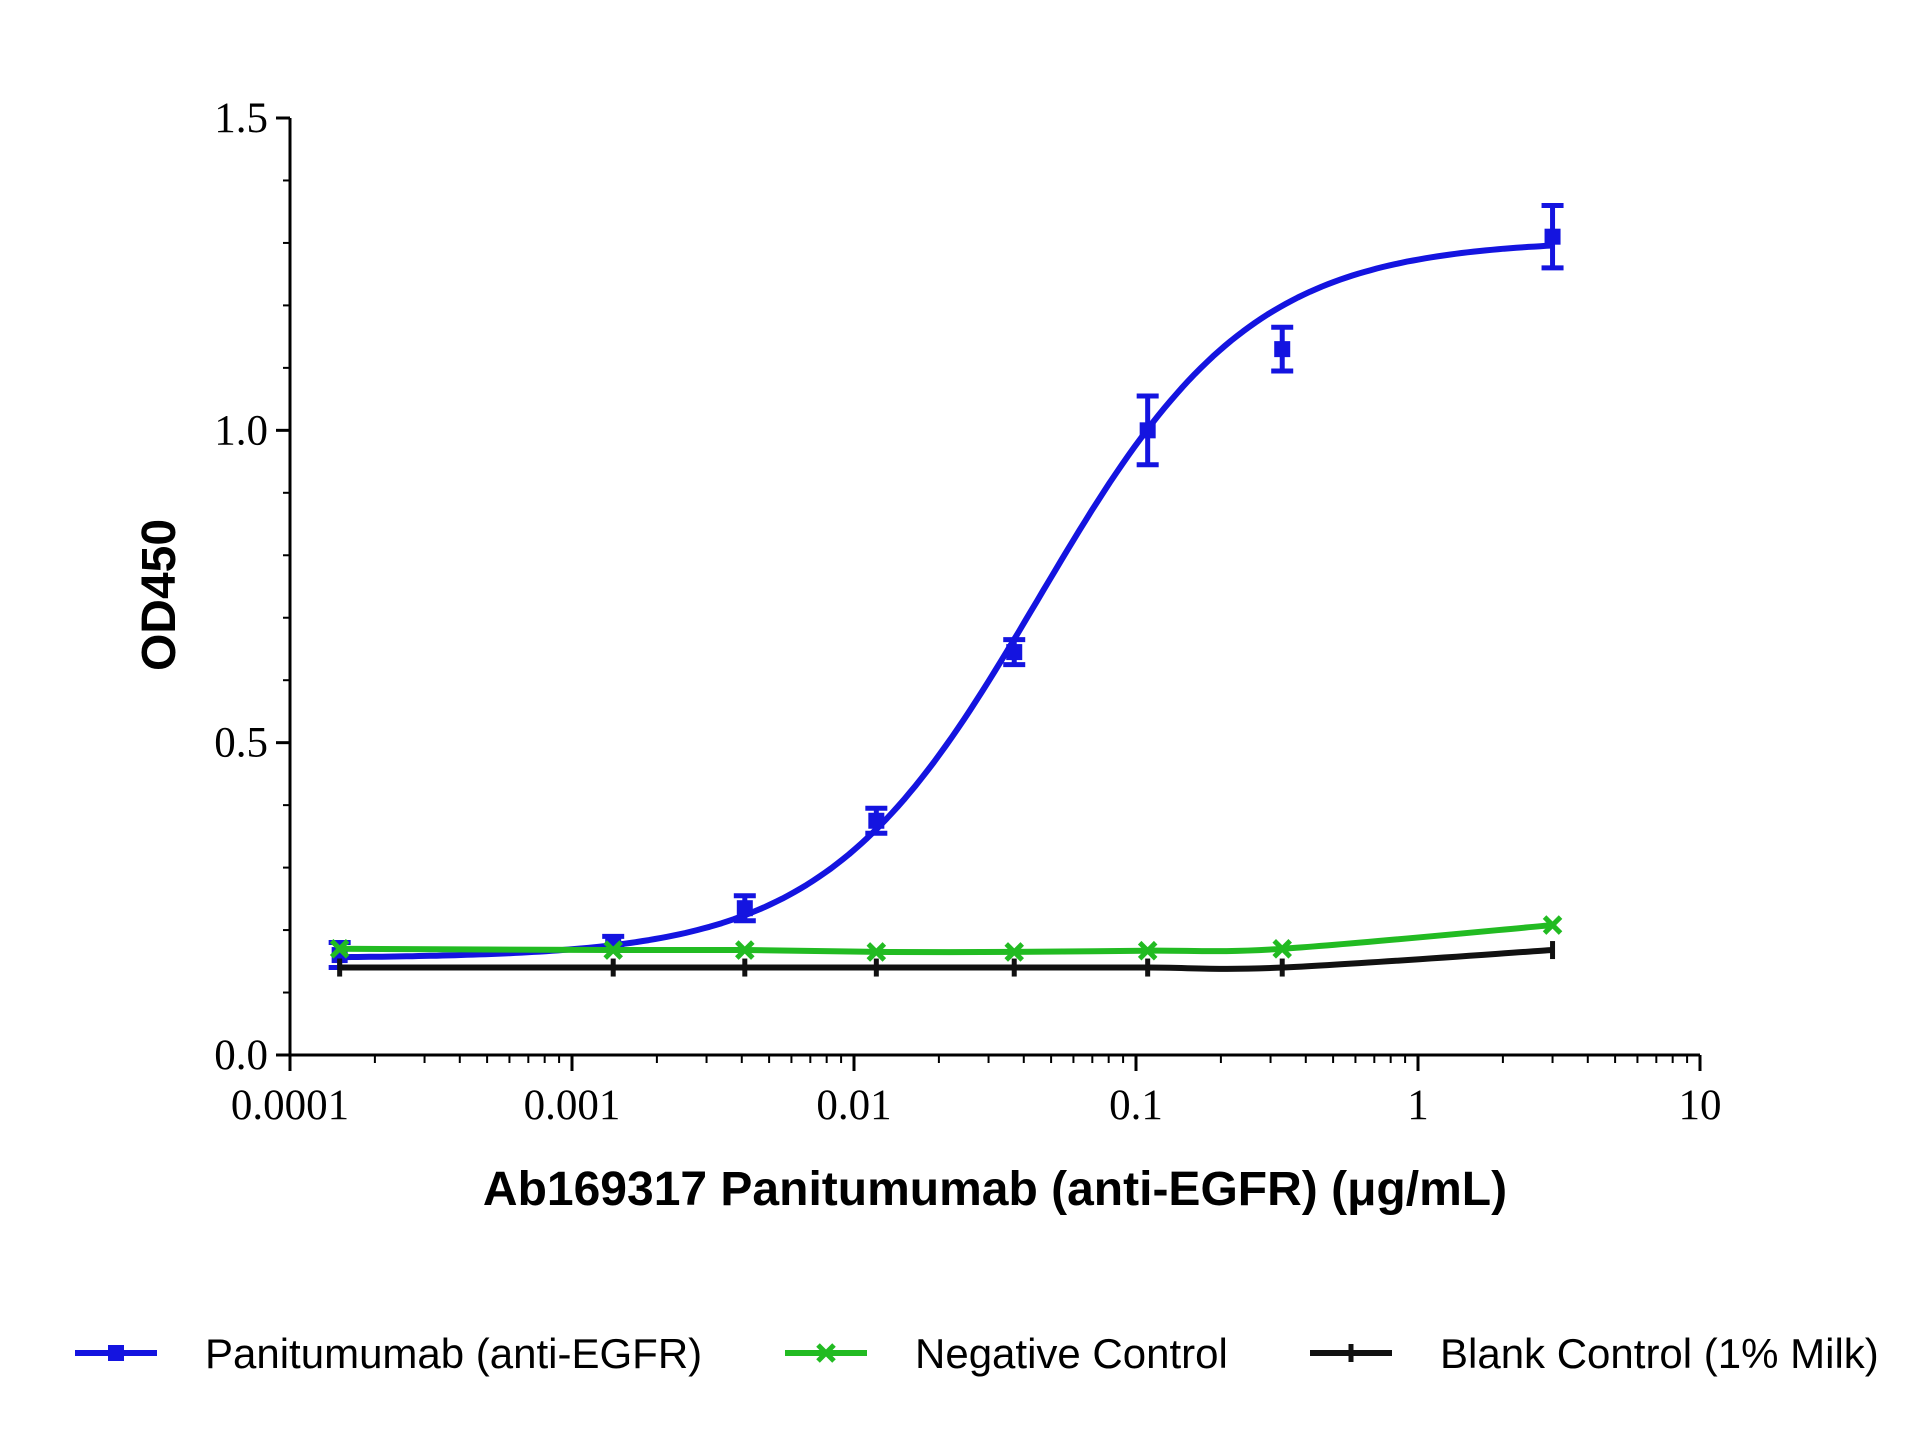  Describe the element at coordinates (1071, 1353) in the screenshot. I see `legend-label: Negative Control` at that location.